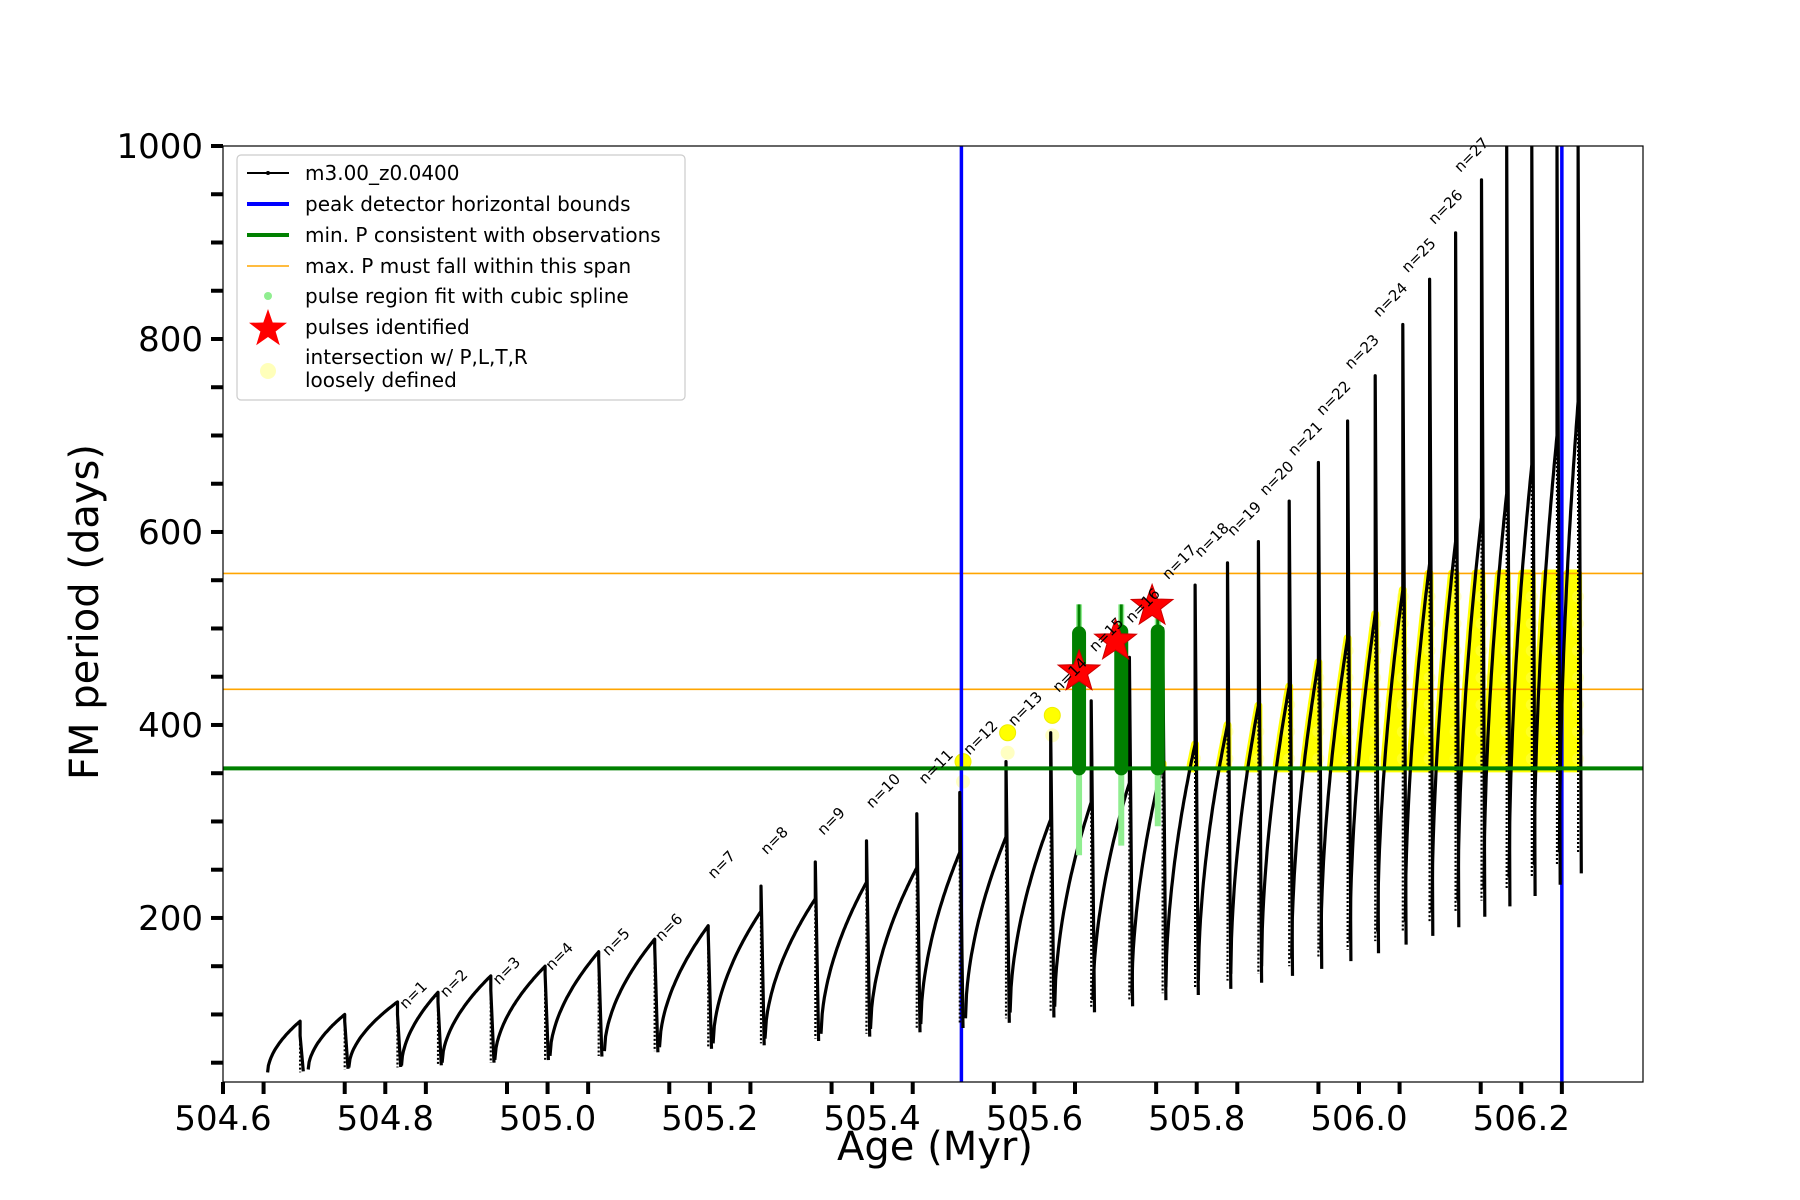 The width and height of the screenshot is (1800, 1200). What do you see at coordinates (1446, 207) in the screenshot?
I see `pulse-label: n=26` at bounding box center [1446, 207].